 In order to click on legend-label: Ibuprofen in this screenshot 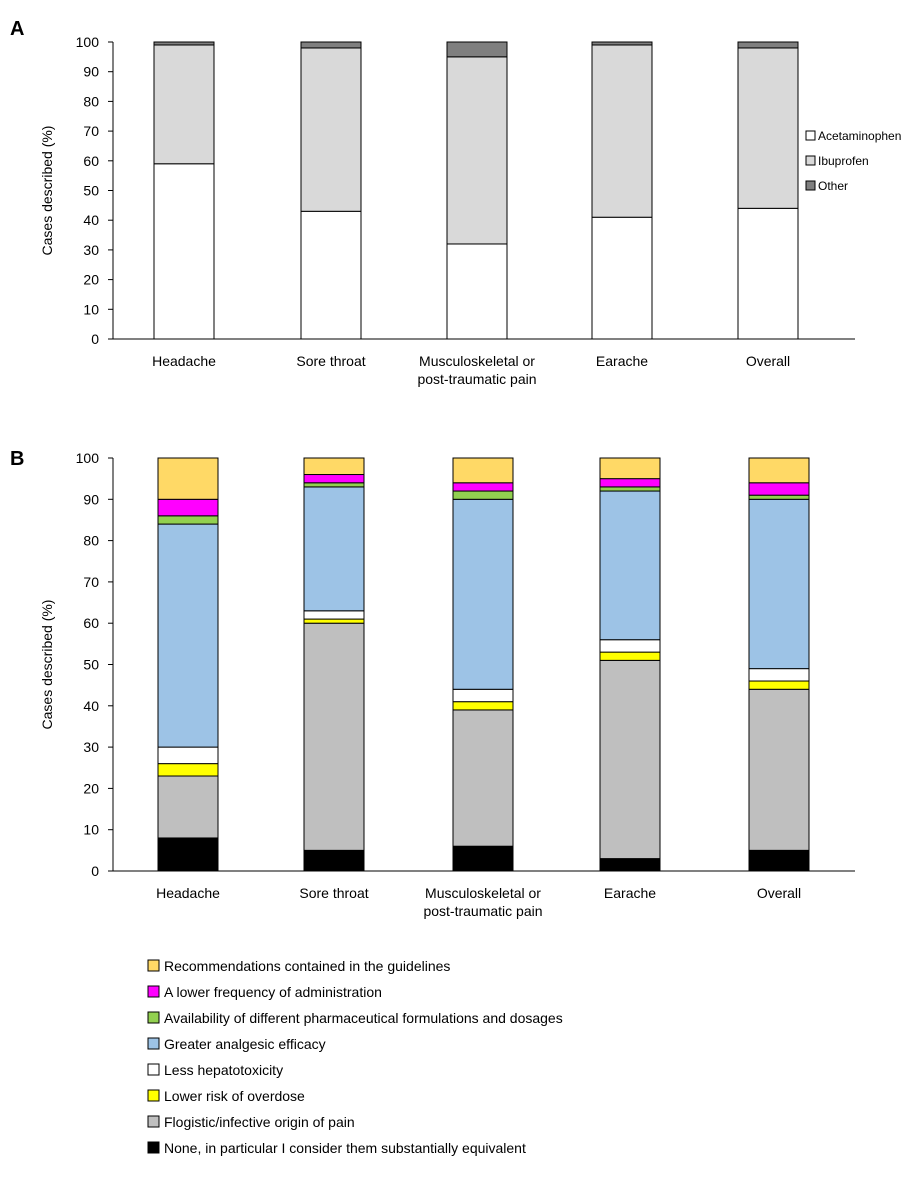, I will do `click(843, 161)`.